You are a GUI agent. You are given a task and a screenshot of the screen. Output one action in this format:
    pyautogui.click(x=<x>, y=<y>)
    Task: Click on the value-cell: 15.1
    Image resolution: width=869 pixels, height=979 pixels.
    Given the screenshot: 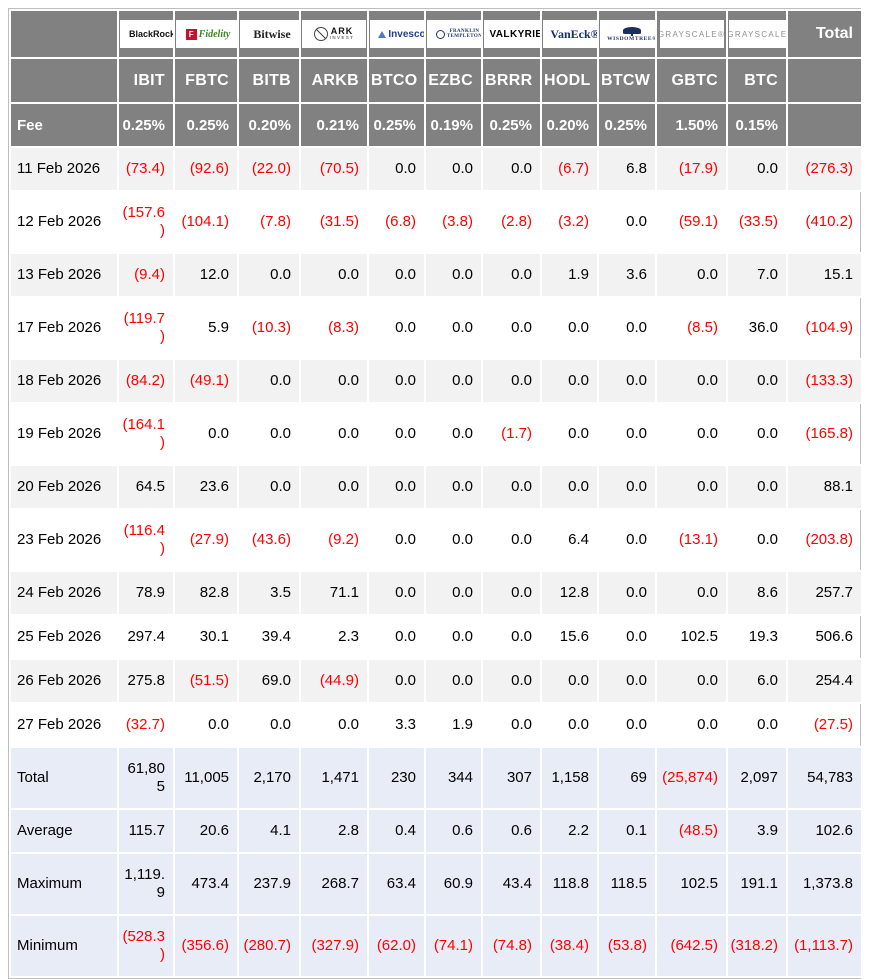 What is the action you would take?
    pyautogui.click(x=824, y=275)
    